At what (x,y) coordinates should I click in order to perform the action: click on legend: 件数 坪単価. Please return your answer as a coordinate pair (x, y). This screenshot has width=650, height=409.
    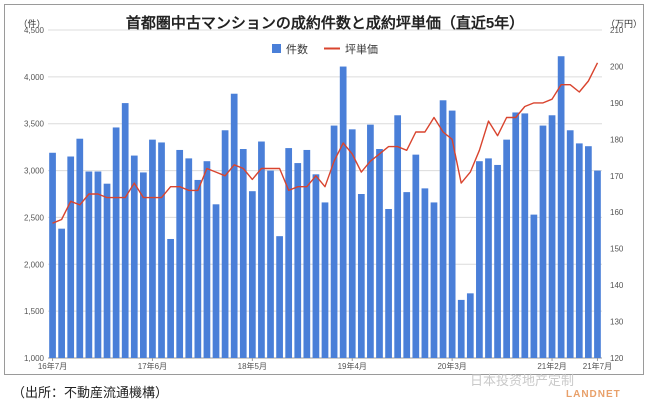
    Looking at the image, I should click on (325, 49).